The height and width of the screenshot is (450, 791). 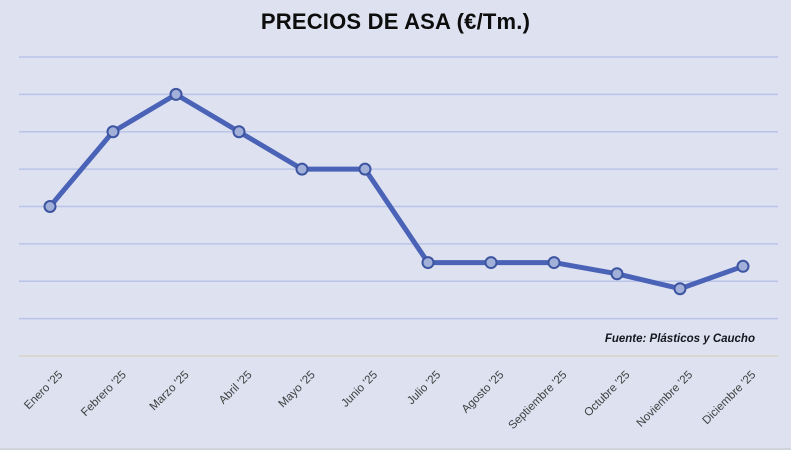 What do you see at coordinates (395, 449) in the screenshot?
I see `bottom-edge-divider` at bounding box center [395, 449].